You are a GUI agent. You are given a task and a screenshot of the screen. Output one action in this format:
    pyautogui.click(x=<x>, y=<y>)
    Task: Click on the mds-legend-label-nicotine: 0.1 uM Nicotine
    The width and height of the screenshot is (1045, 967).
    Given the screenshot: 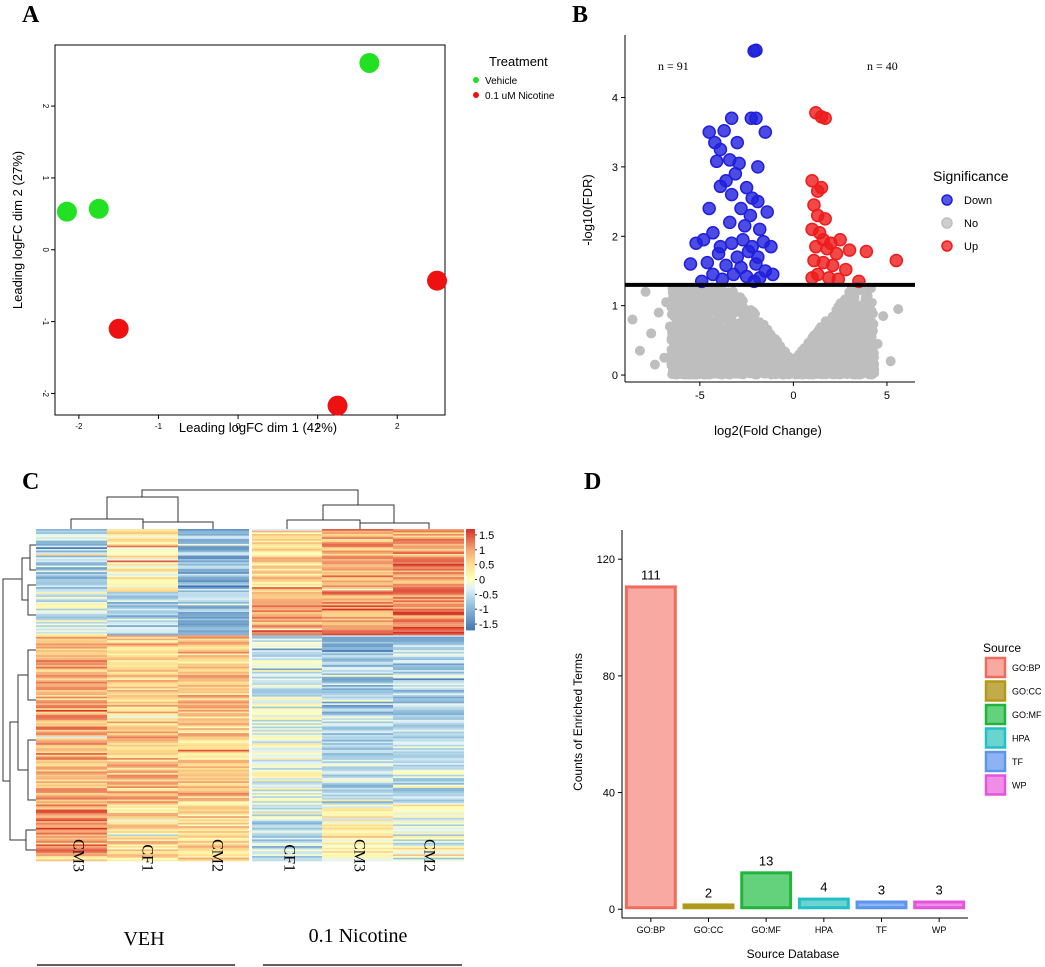 What is the action you would take?
    pyautogui.click(x=520, y=96)
    